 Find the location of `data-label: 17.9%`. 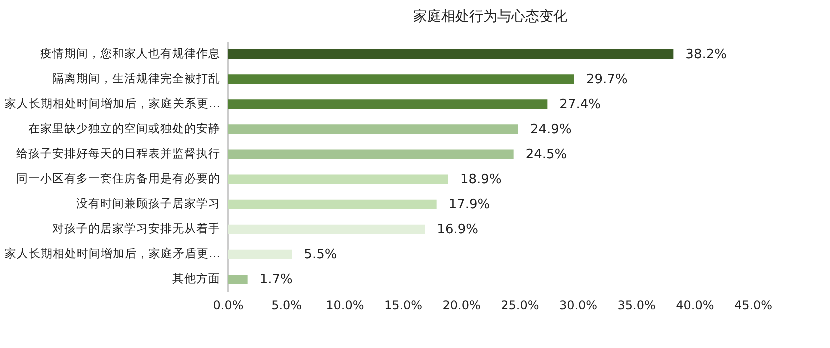

data-label: 17.9% is located at coordinates (469, 205).